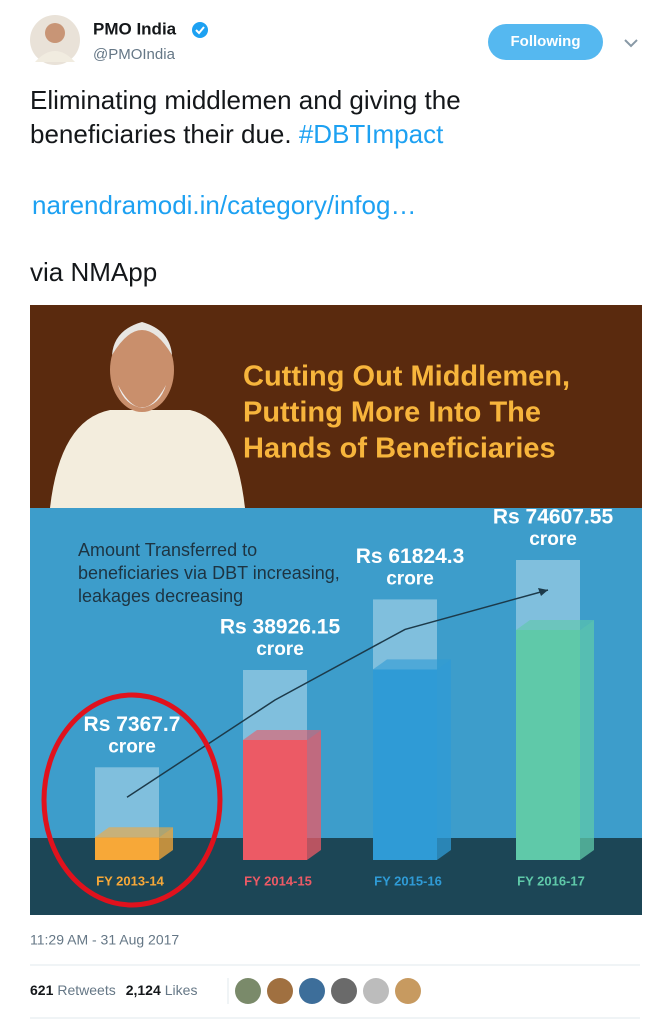 The width and height of the screenshot is (663, 1024). I want to click on category-label: FY 2013-14, so click(130, 880).